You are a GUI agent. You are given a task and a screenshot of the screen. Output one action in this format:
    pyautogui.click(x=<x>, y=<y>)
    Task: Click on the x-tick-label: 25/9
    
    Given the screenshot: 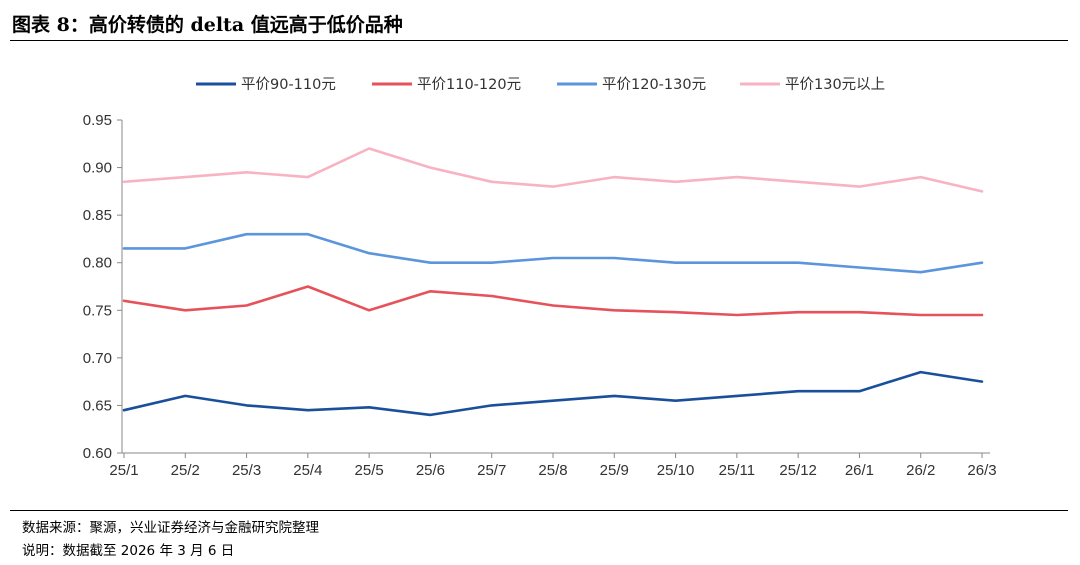 What is the action you would take?
    pyautogui.click(x=614, y=470)
    